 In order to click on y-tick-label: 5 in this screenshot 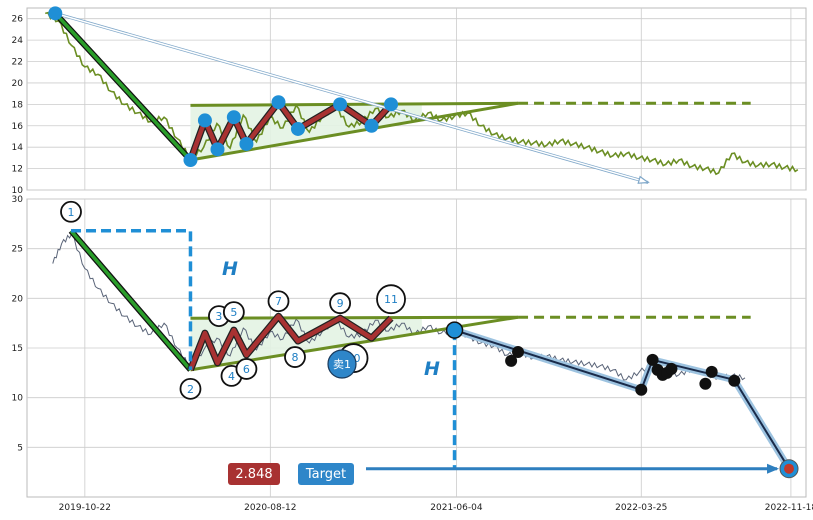, I will do `click(20, 448)`.